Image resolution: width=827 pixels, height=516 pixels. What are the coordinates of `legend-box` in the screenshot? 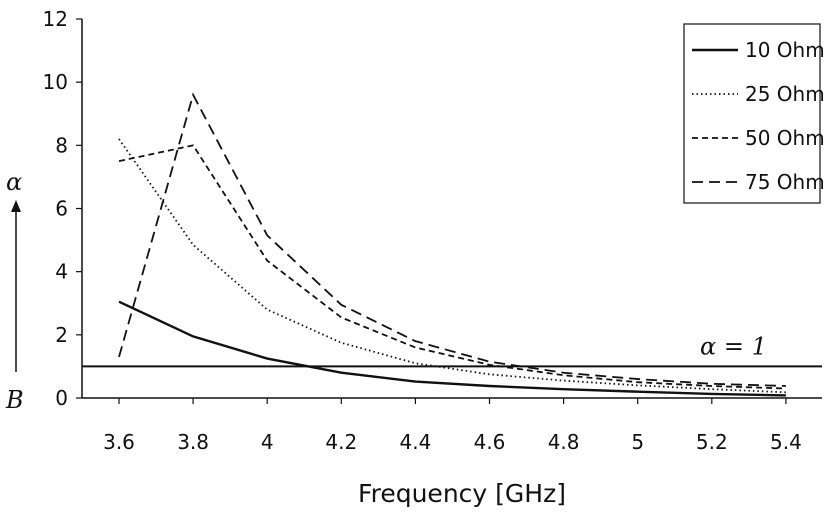 It's located at (752, 113).